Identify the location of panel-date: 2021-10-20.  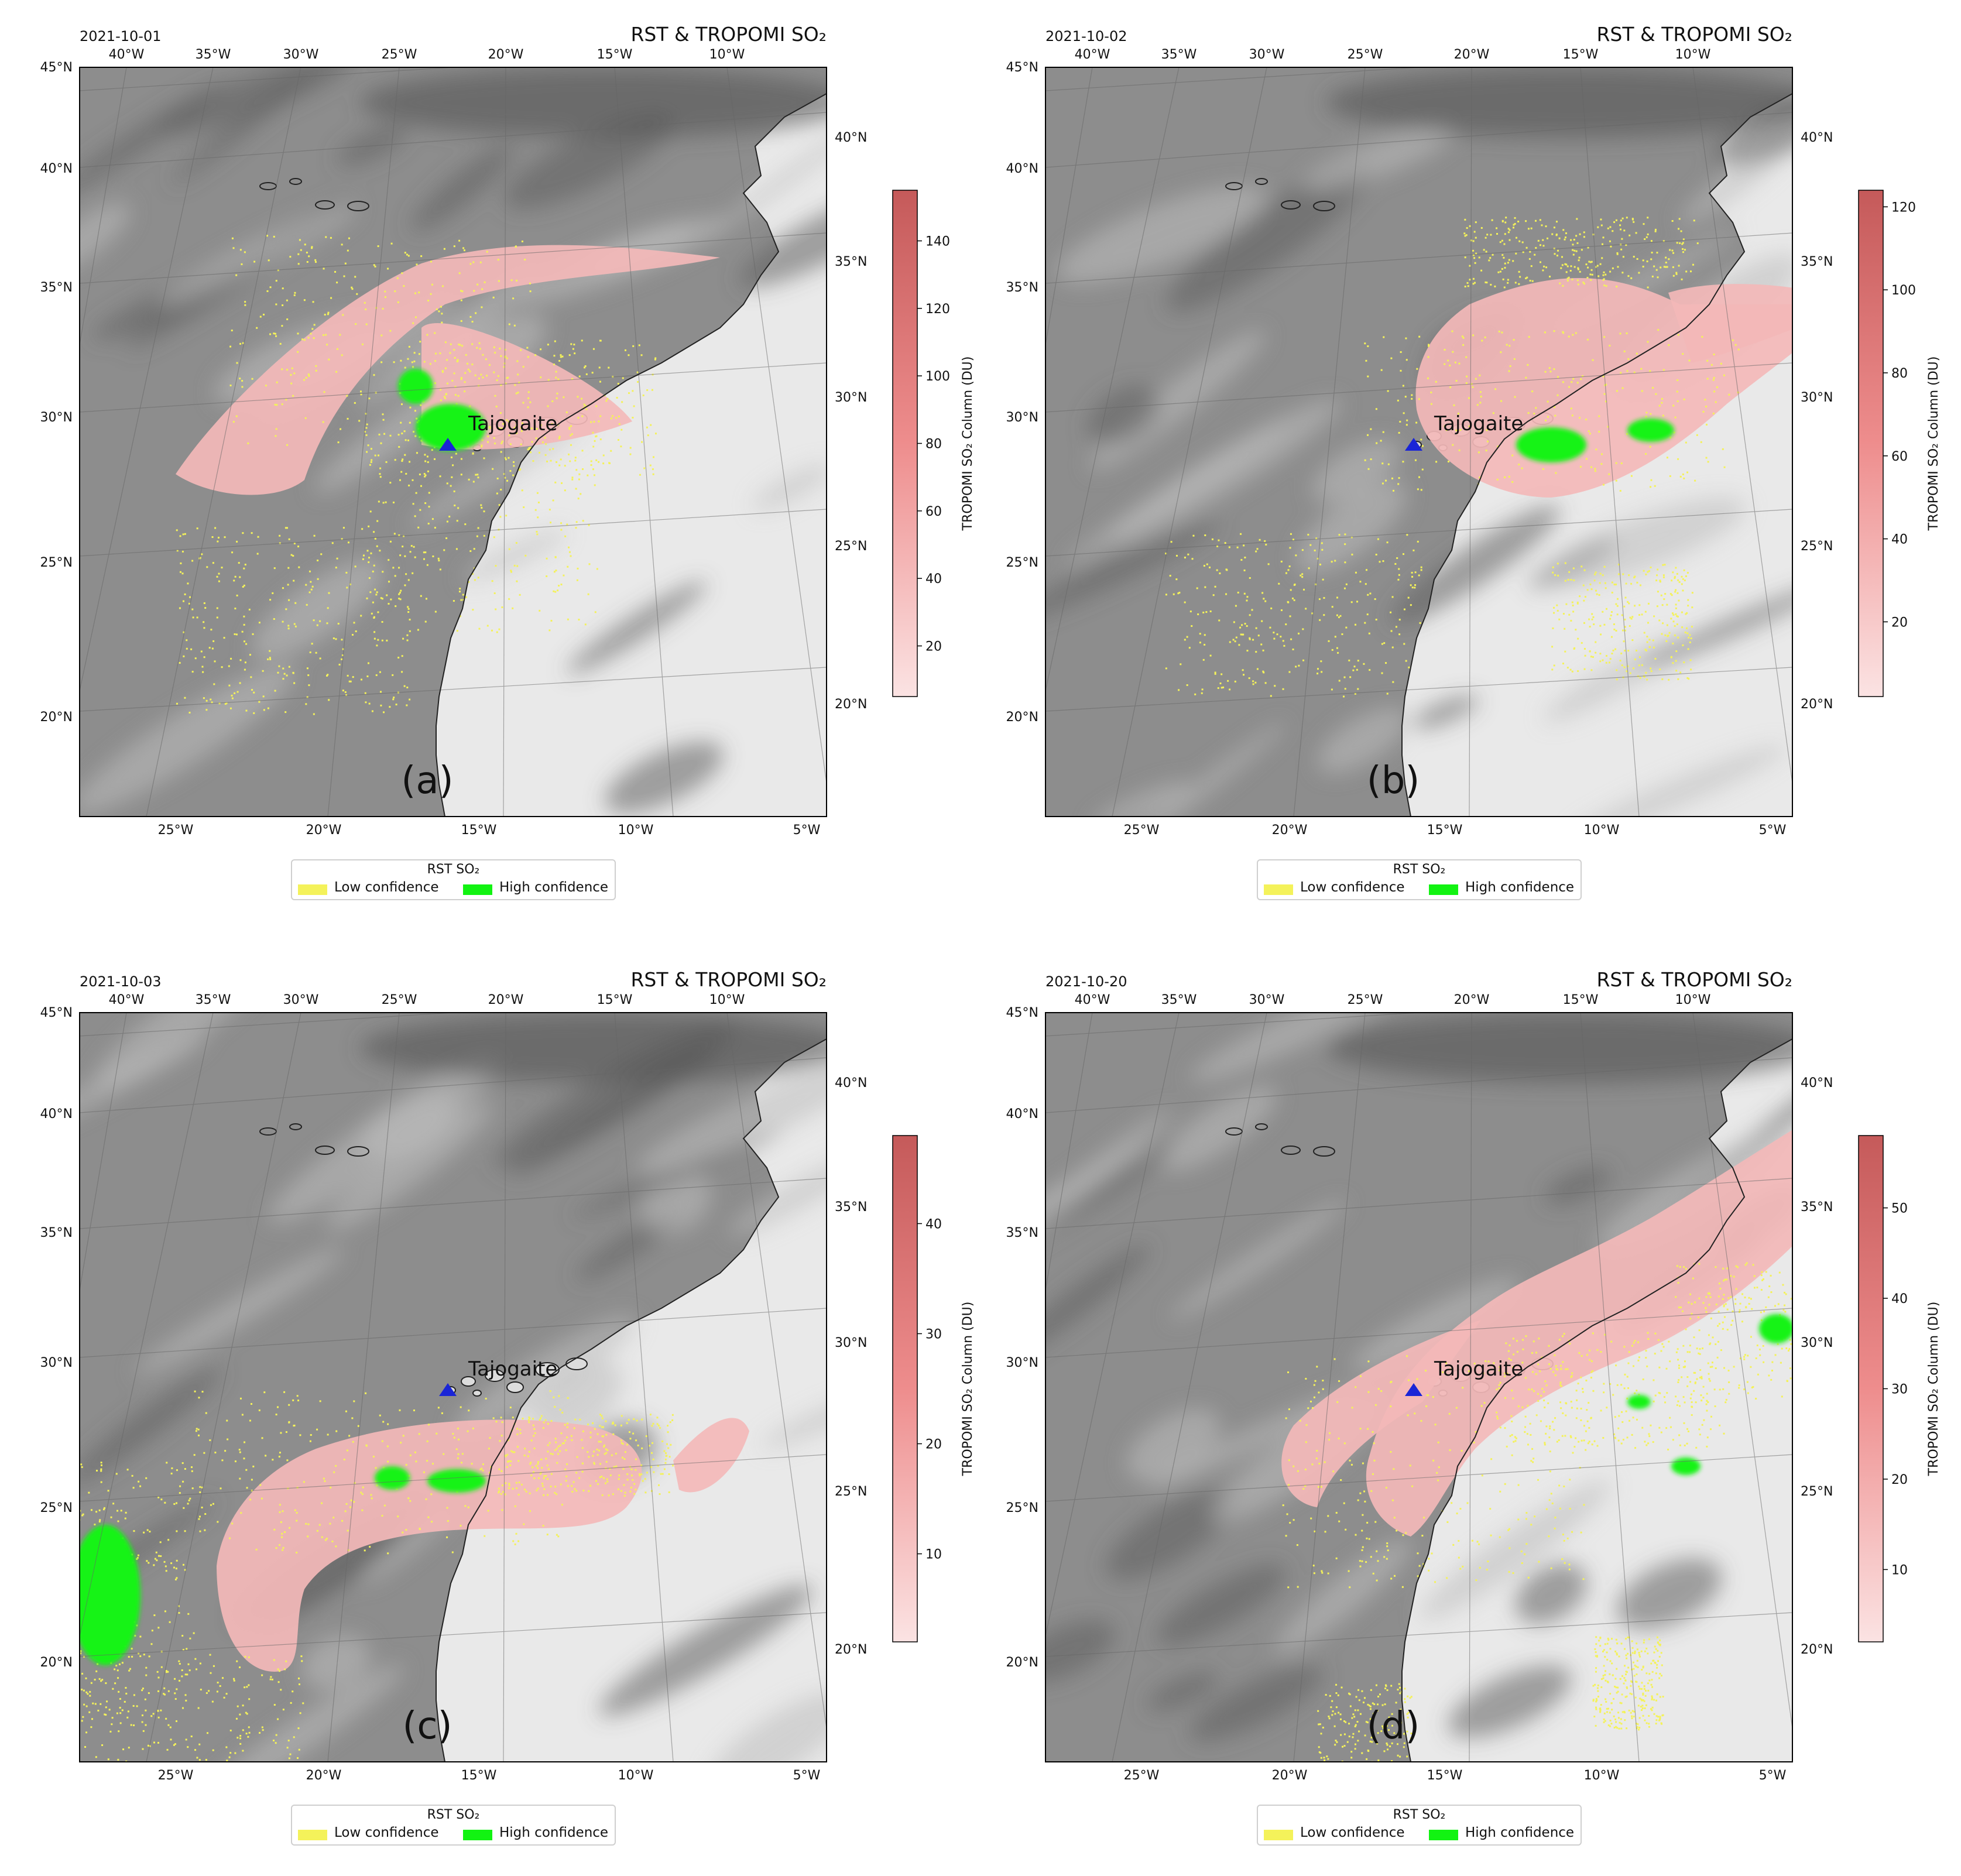
(1086, 981).